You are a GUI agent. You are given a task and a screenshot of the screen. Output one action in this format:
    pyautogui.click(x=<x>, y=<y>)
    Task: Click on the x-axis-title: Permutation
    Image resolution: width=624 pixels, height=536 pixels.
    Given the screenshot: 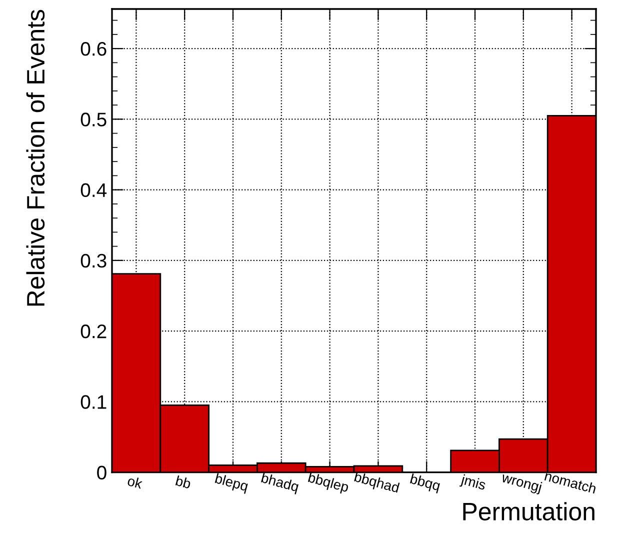 What is the action you would take?
    pyautogui.click(x=528, y=511)
    